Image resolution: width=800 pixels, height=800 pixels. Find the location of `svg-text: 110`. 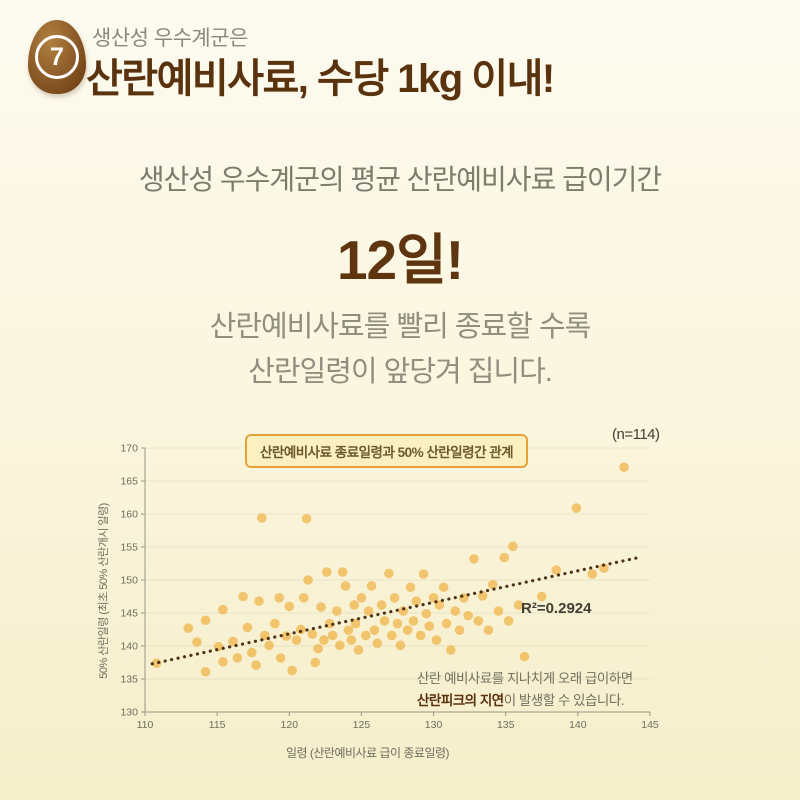

svg-text: 110 is located at coordinates (145, 725).